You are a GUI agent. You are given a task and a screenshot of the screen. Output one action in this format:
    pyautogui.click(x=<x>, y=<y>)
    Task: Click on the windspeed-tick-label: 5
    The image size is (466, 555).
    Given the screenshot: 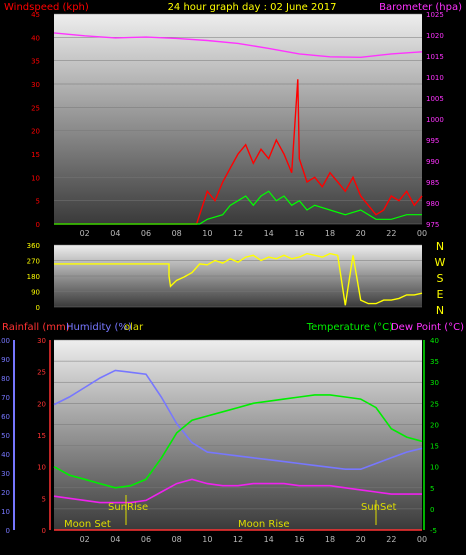 What is the action you would take?
    pyautogui.click(x=38, y=202)
    